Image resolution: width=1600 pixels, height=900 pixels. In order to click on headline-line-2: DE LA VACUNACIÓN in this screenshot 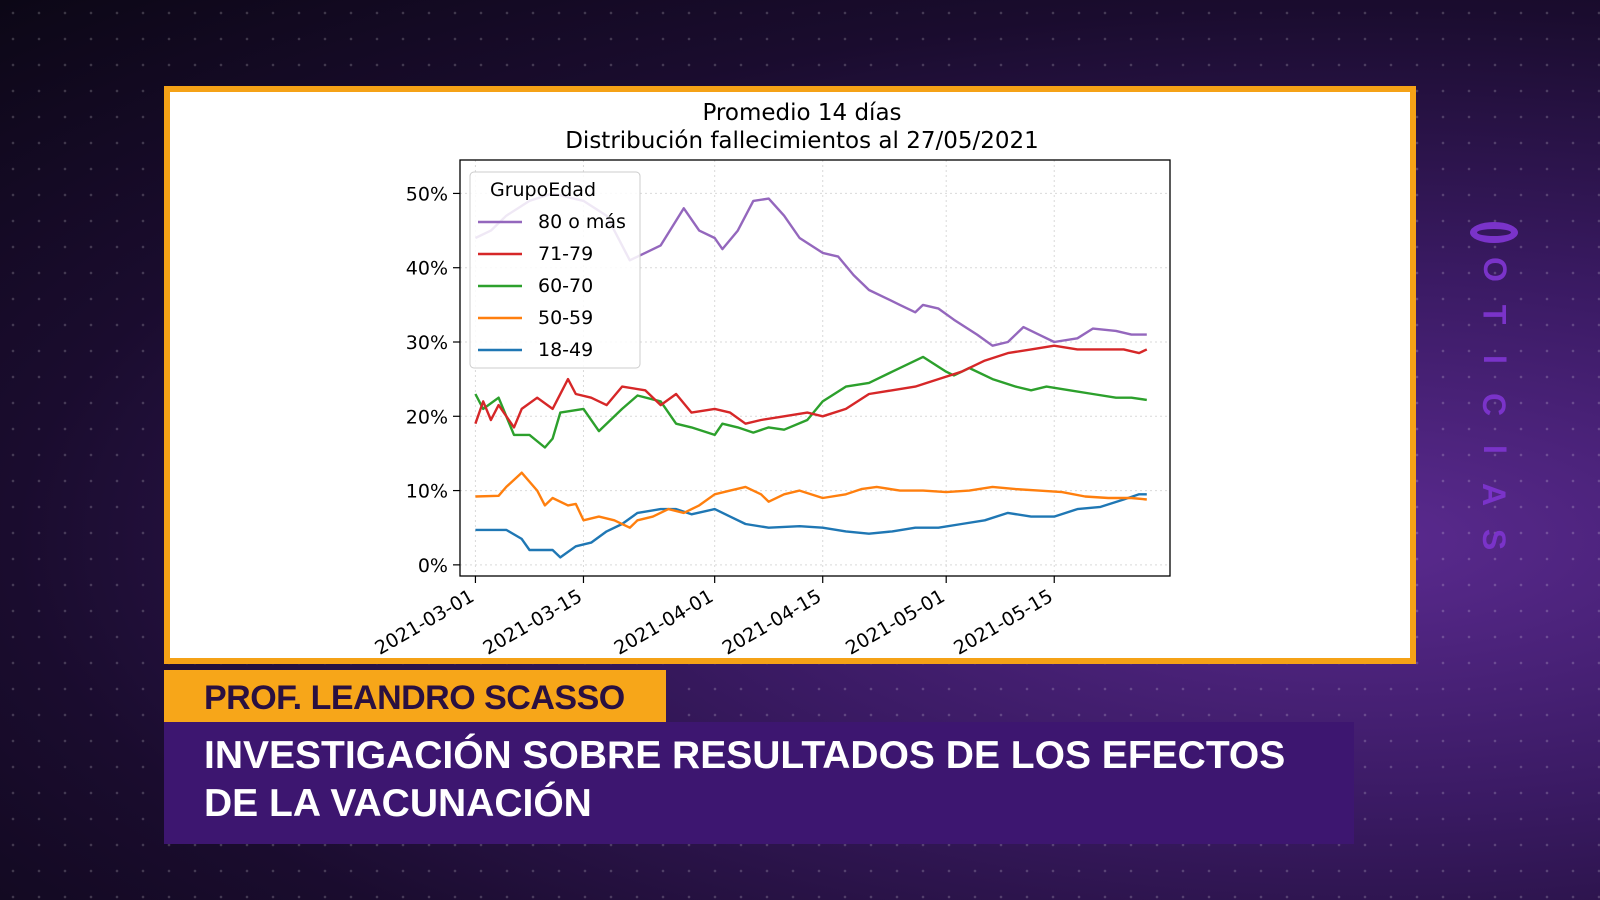, I will do `click(398, 803)`.